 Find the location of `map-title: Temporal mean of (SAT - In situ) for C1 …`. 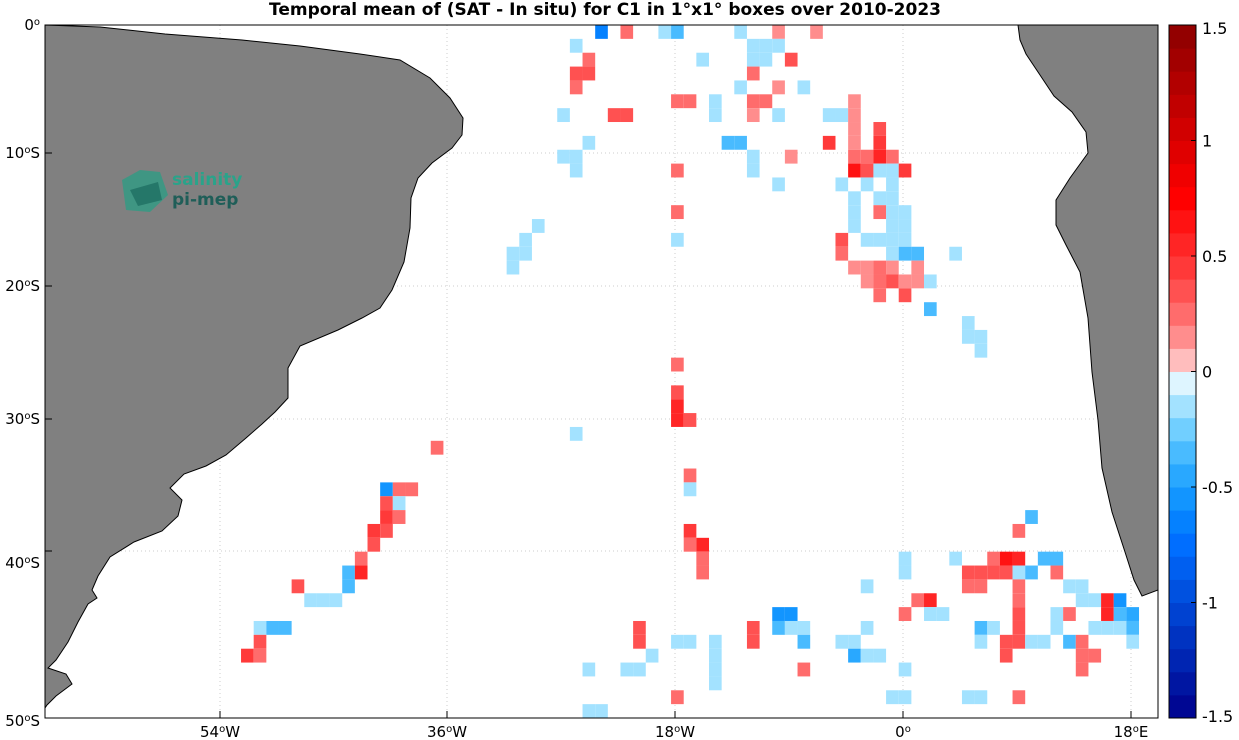

map-title: Temporal mean of (SAT - In situ) for C1 … is located at coordinates (605, 10).